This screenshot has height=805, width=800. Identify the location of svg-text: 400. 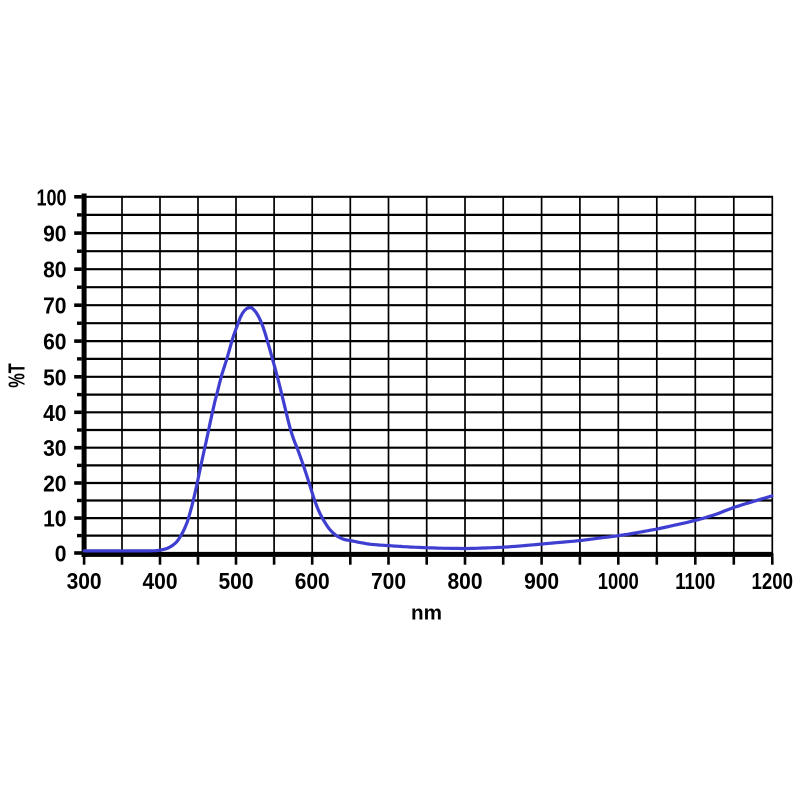
(160, 581).